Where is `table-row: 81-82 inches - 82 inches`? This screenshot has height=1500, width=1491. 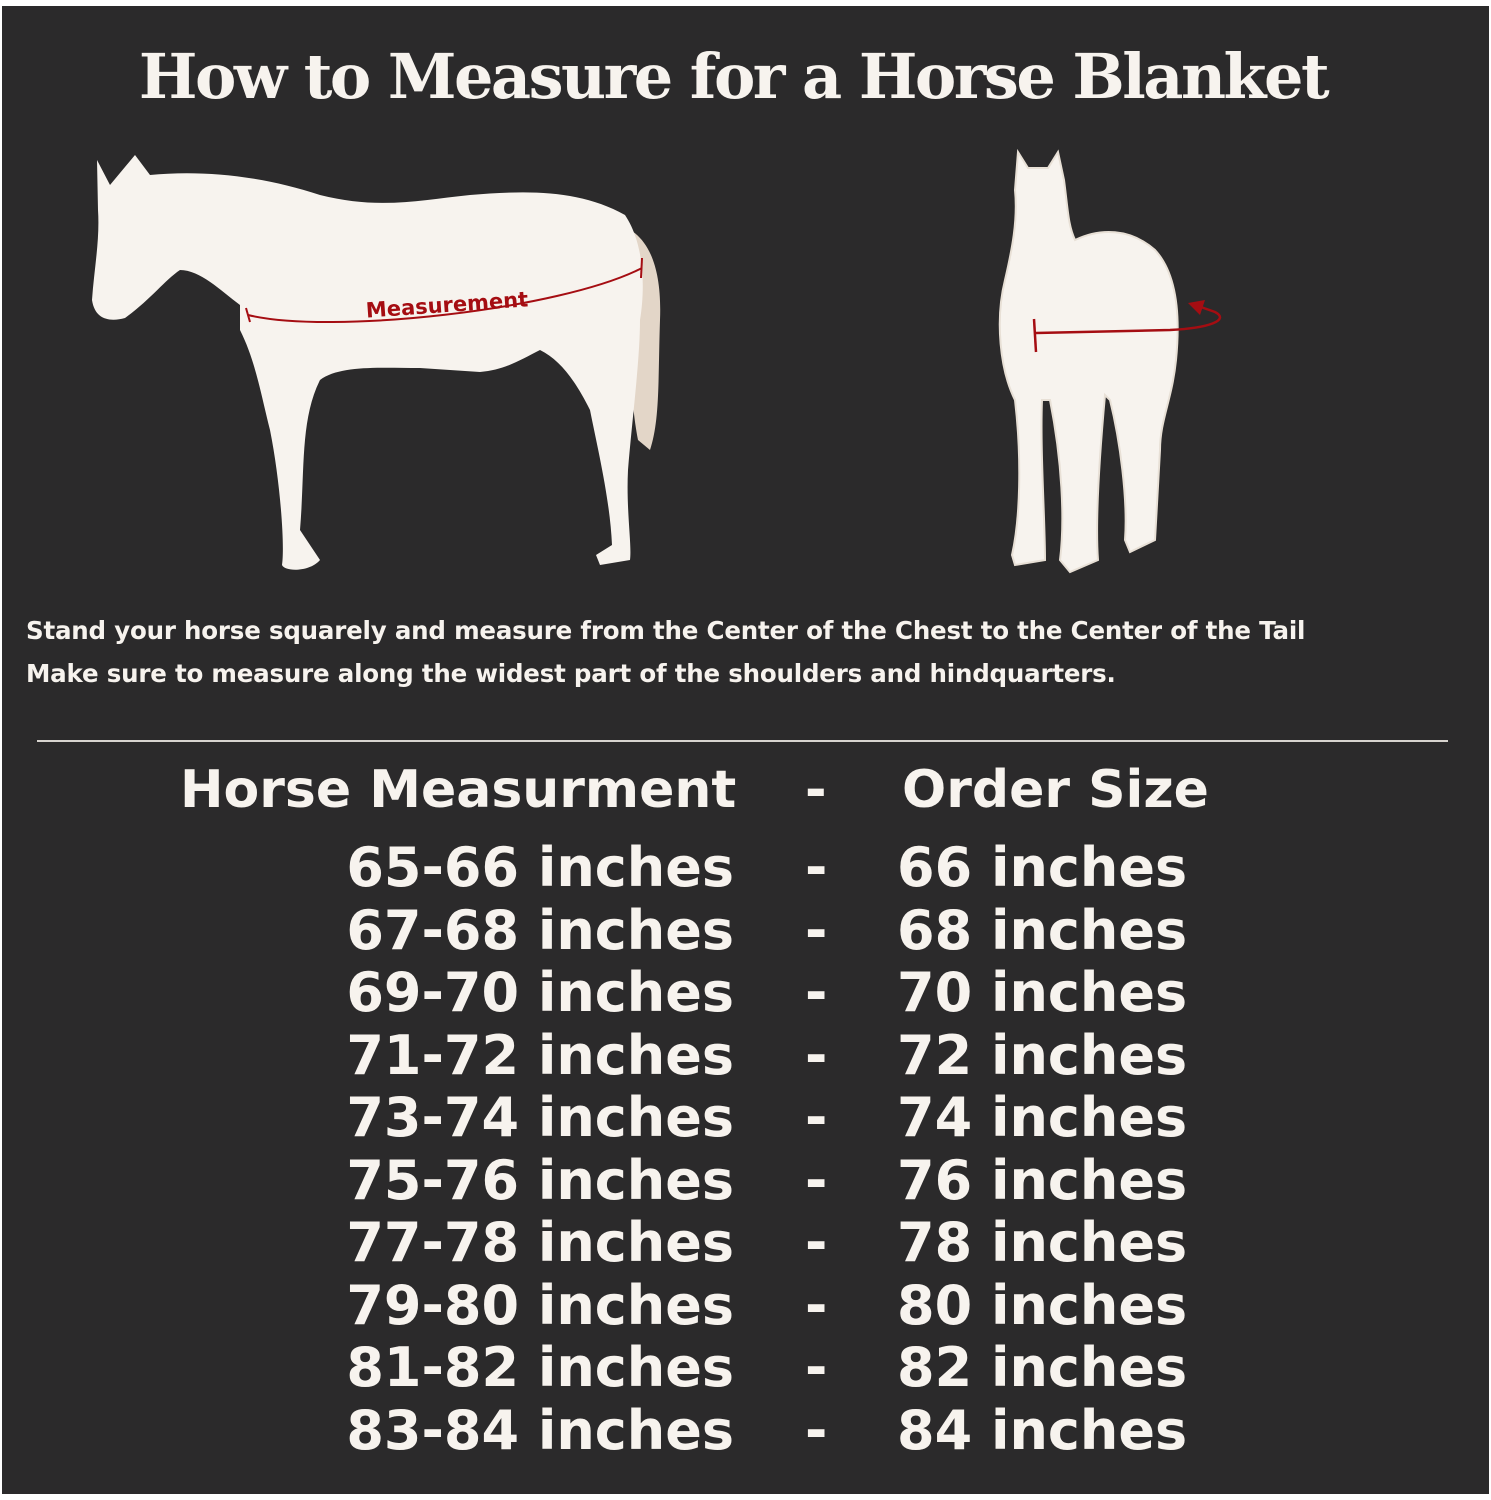
table-row: 81-82 inches - 82 inches is located at coordinates (745, 1367).